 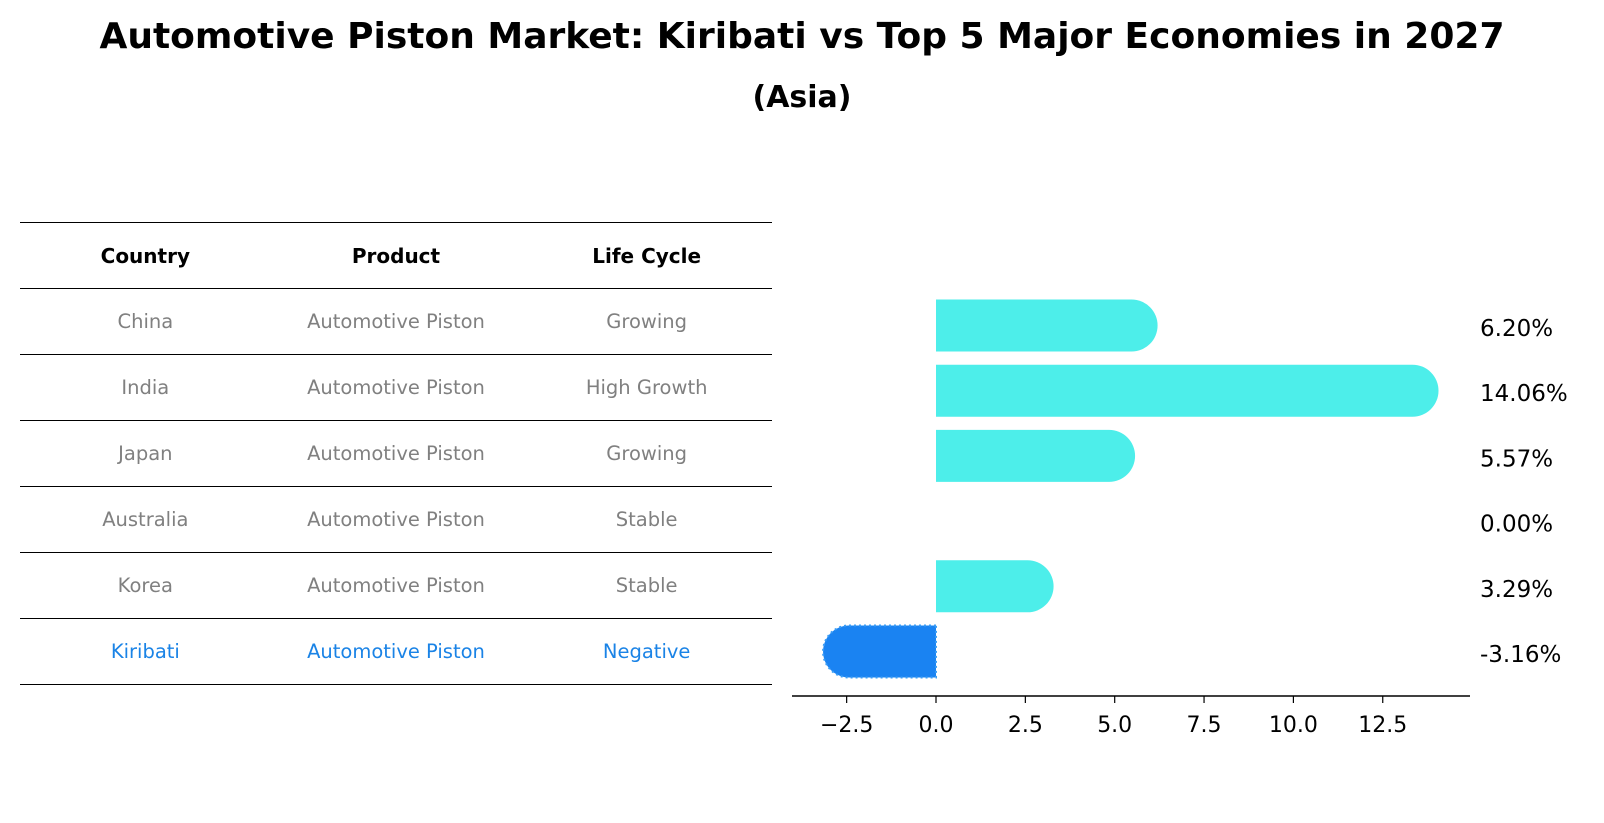 What do you see at coordinates (145, 651) in the screenshot?
I see `country-cell: Kiribati` at bounding box center [145, 651].